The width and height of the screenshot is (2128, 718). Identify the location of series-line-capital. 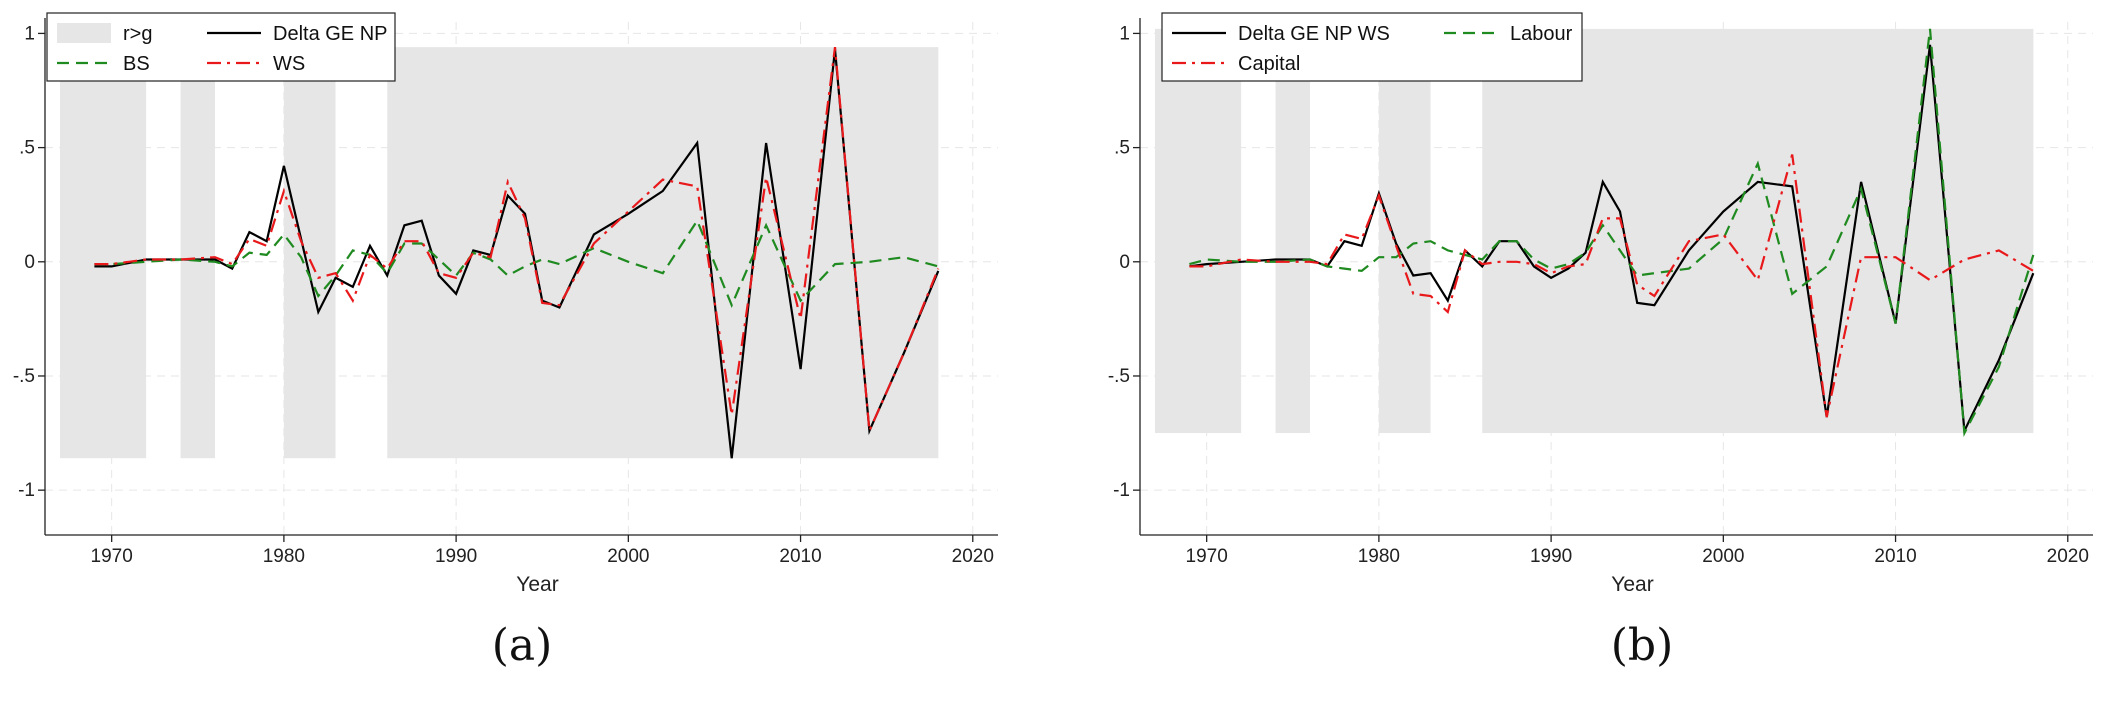
(1611, 286).